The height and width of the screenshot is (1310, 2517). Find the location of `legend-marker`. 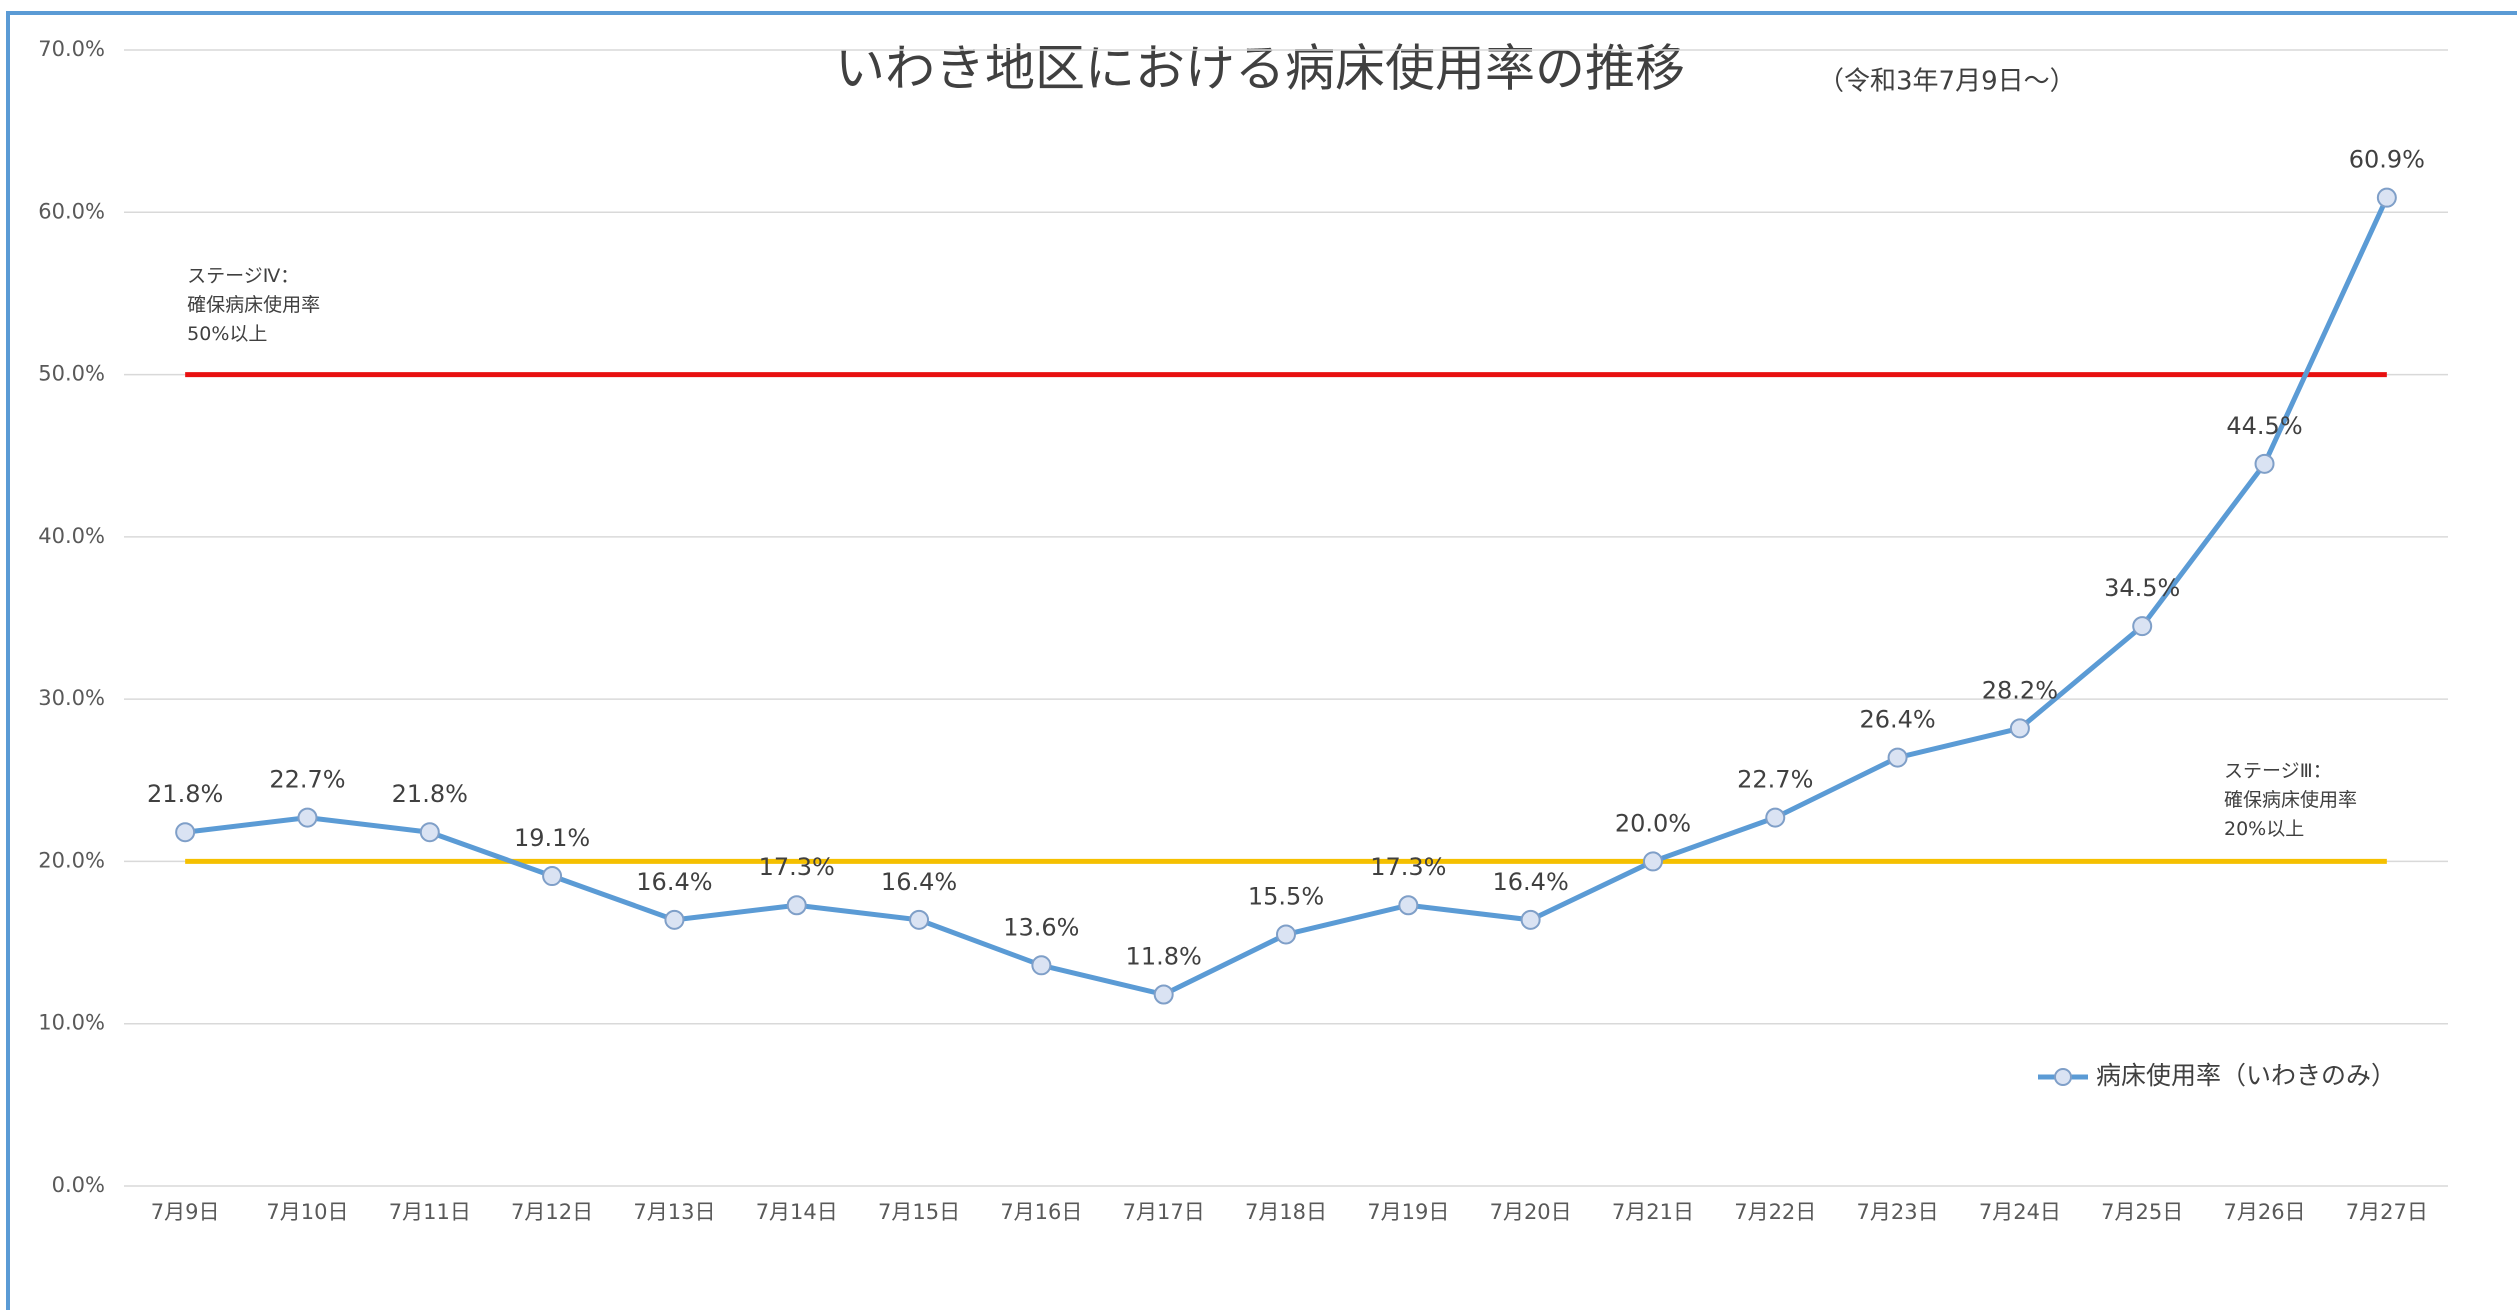

legend-marker is located at coordinates (2063, 1077).